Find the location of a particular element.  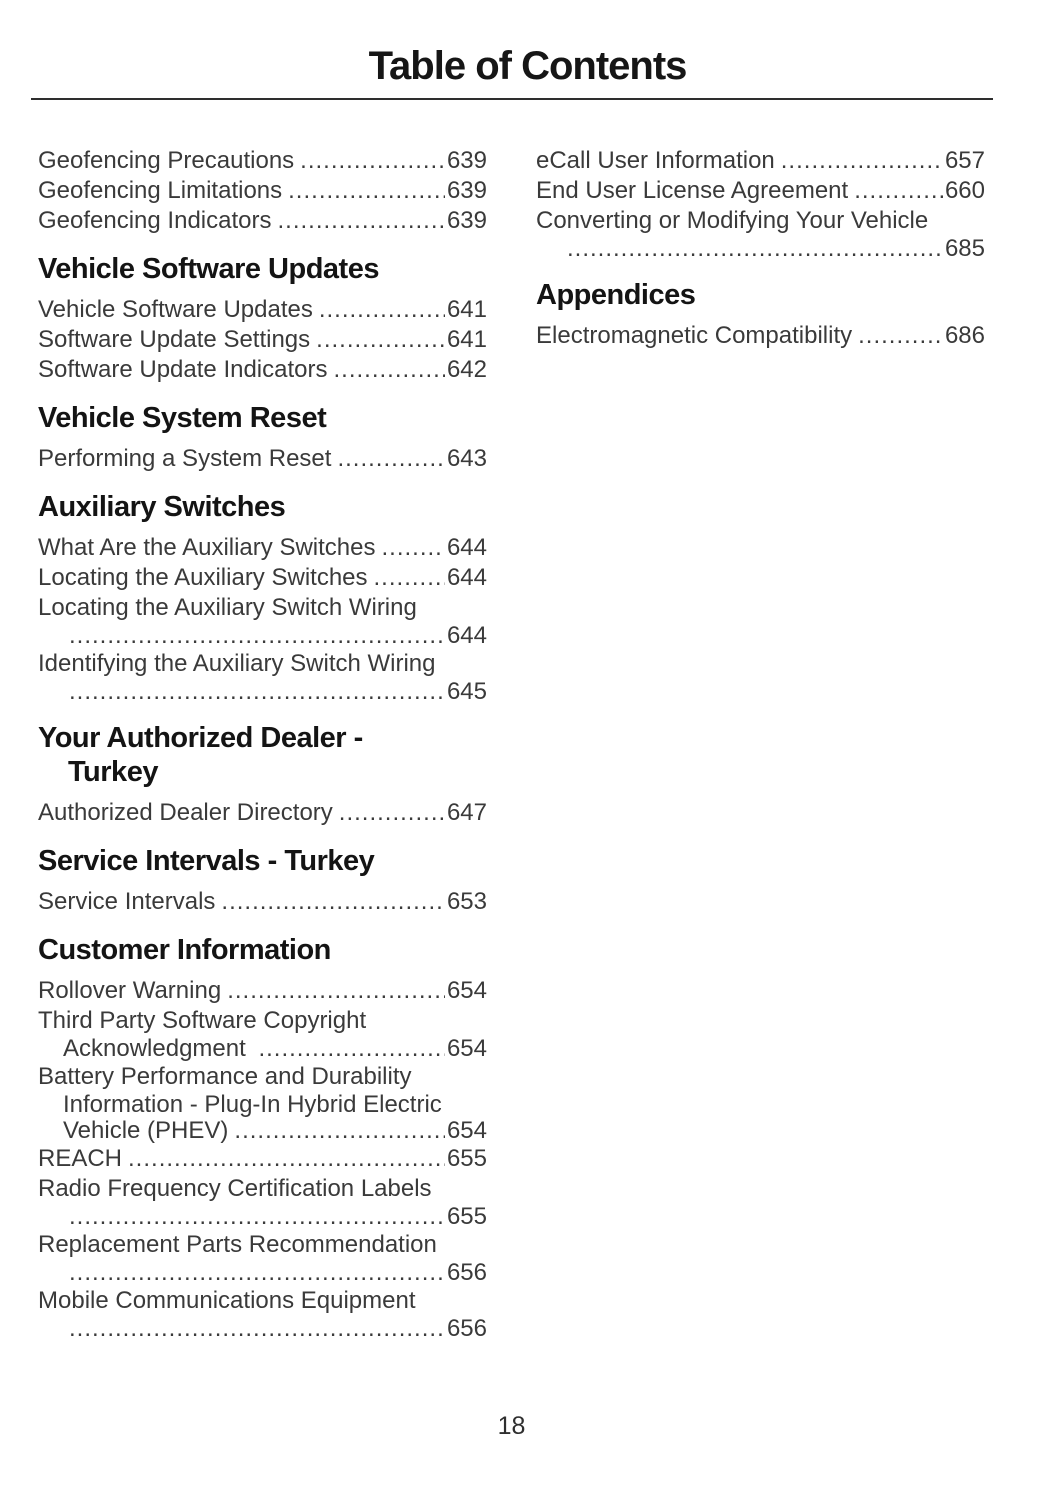

section-heading: Vehicle System Reset is located at coordinates (182, 418).